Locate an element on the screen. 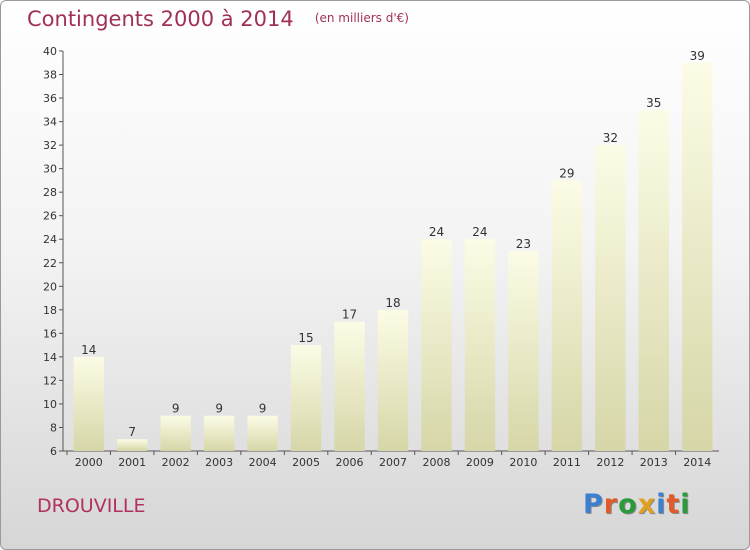 Image resolution: width=750 pixels, height=550 pixels. x-tick-label-2004: 2004 is located at coordinates (263, 462).